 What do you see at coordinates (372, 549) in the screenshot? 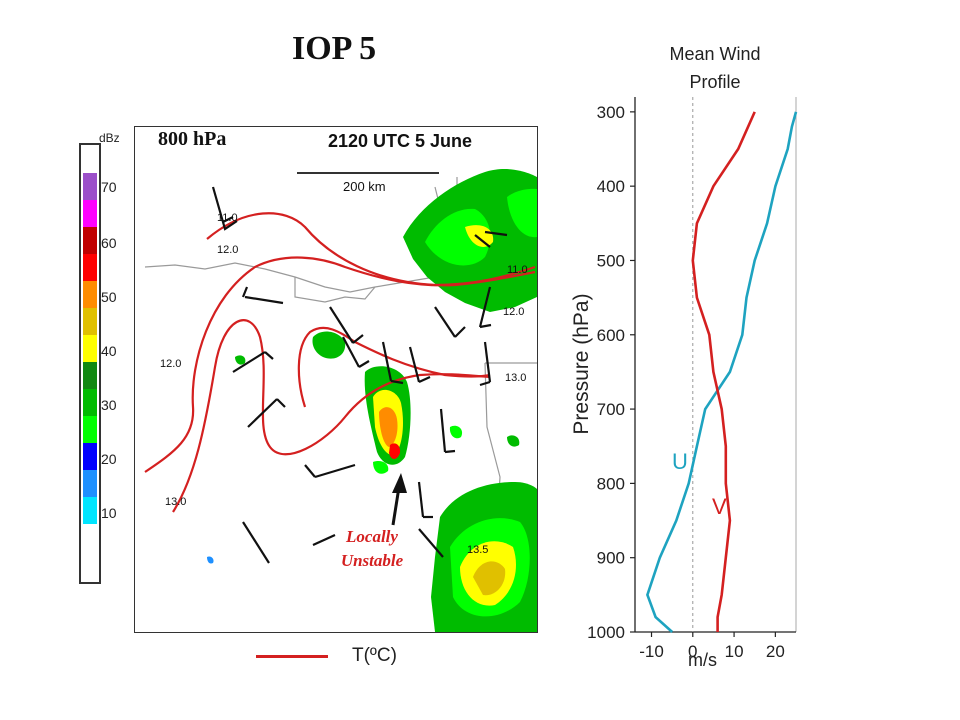
I see `locally-unstable-annotation: Locally Unstable` at bounding box center [372, 549].